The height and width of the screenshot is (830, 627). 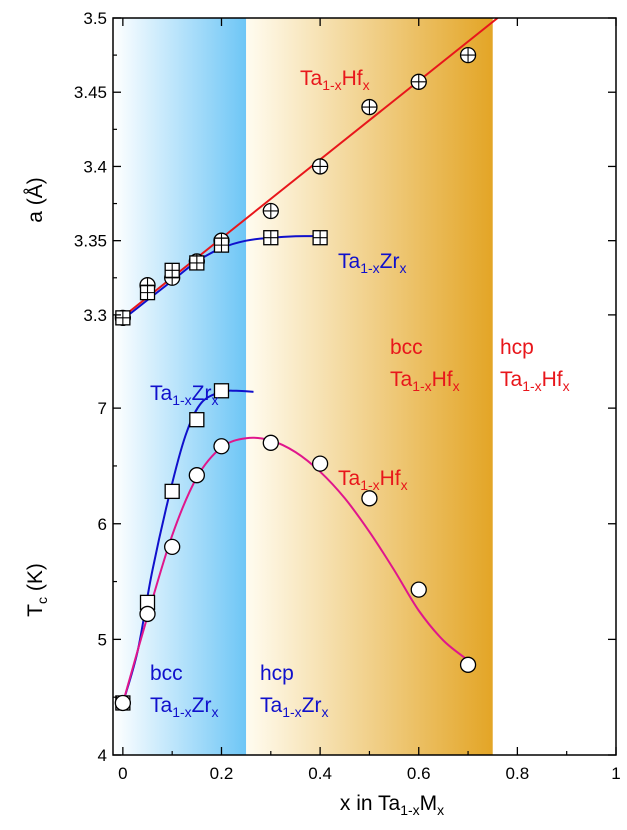 What do you see at coordinates (187, 546) in the screenshot?
I see `bottom-zr-fit` at bounding box center [187, 546].